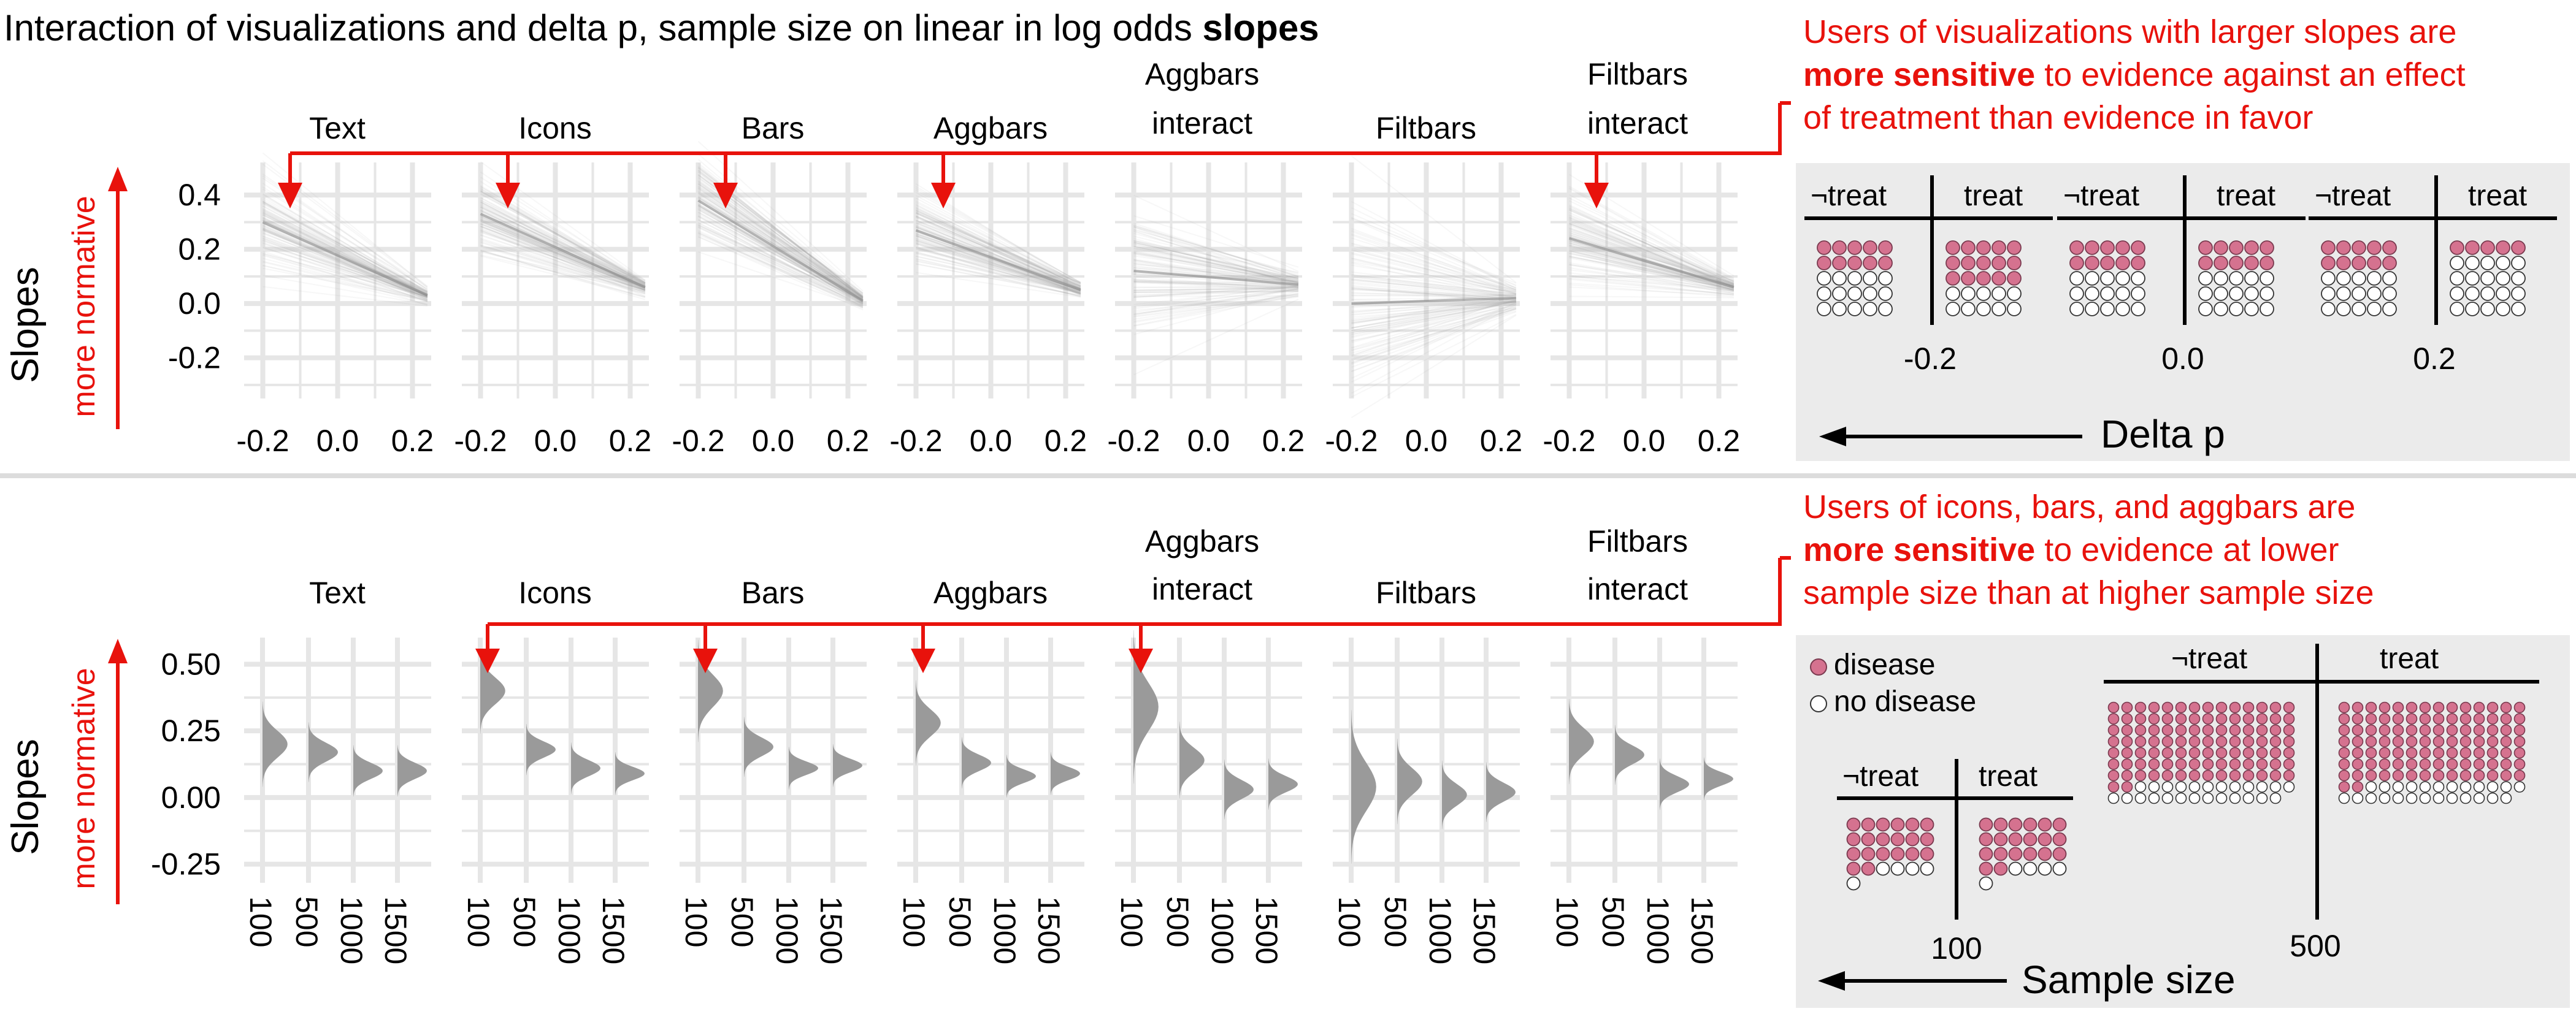 This screenshot has width=2576, height=1014. Describe the element at coordinates (569, 930) in the screenshot. I see `bottom-xtick-1-2: 1000` at that location.